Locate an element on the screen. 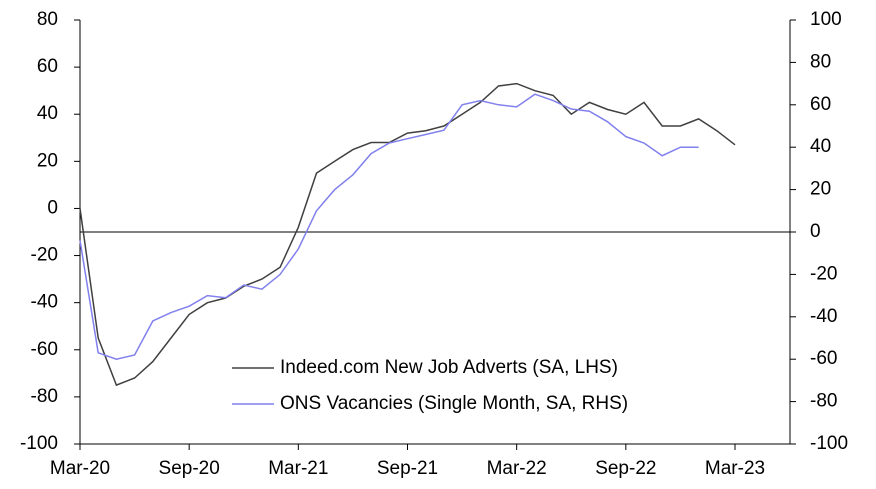  y-tick-label: 20 is located at coordinates (47, 160).